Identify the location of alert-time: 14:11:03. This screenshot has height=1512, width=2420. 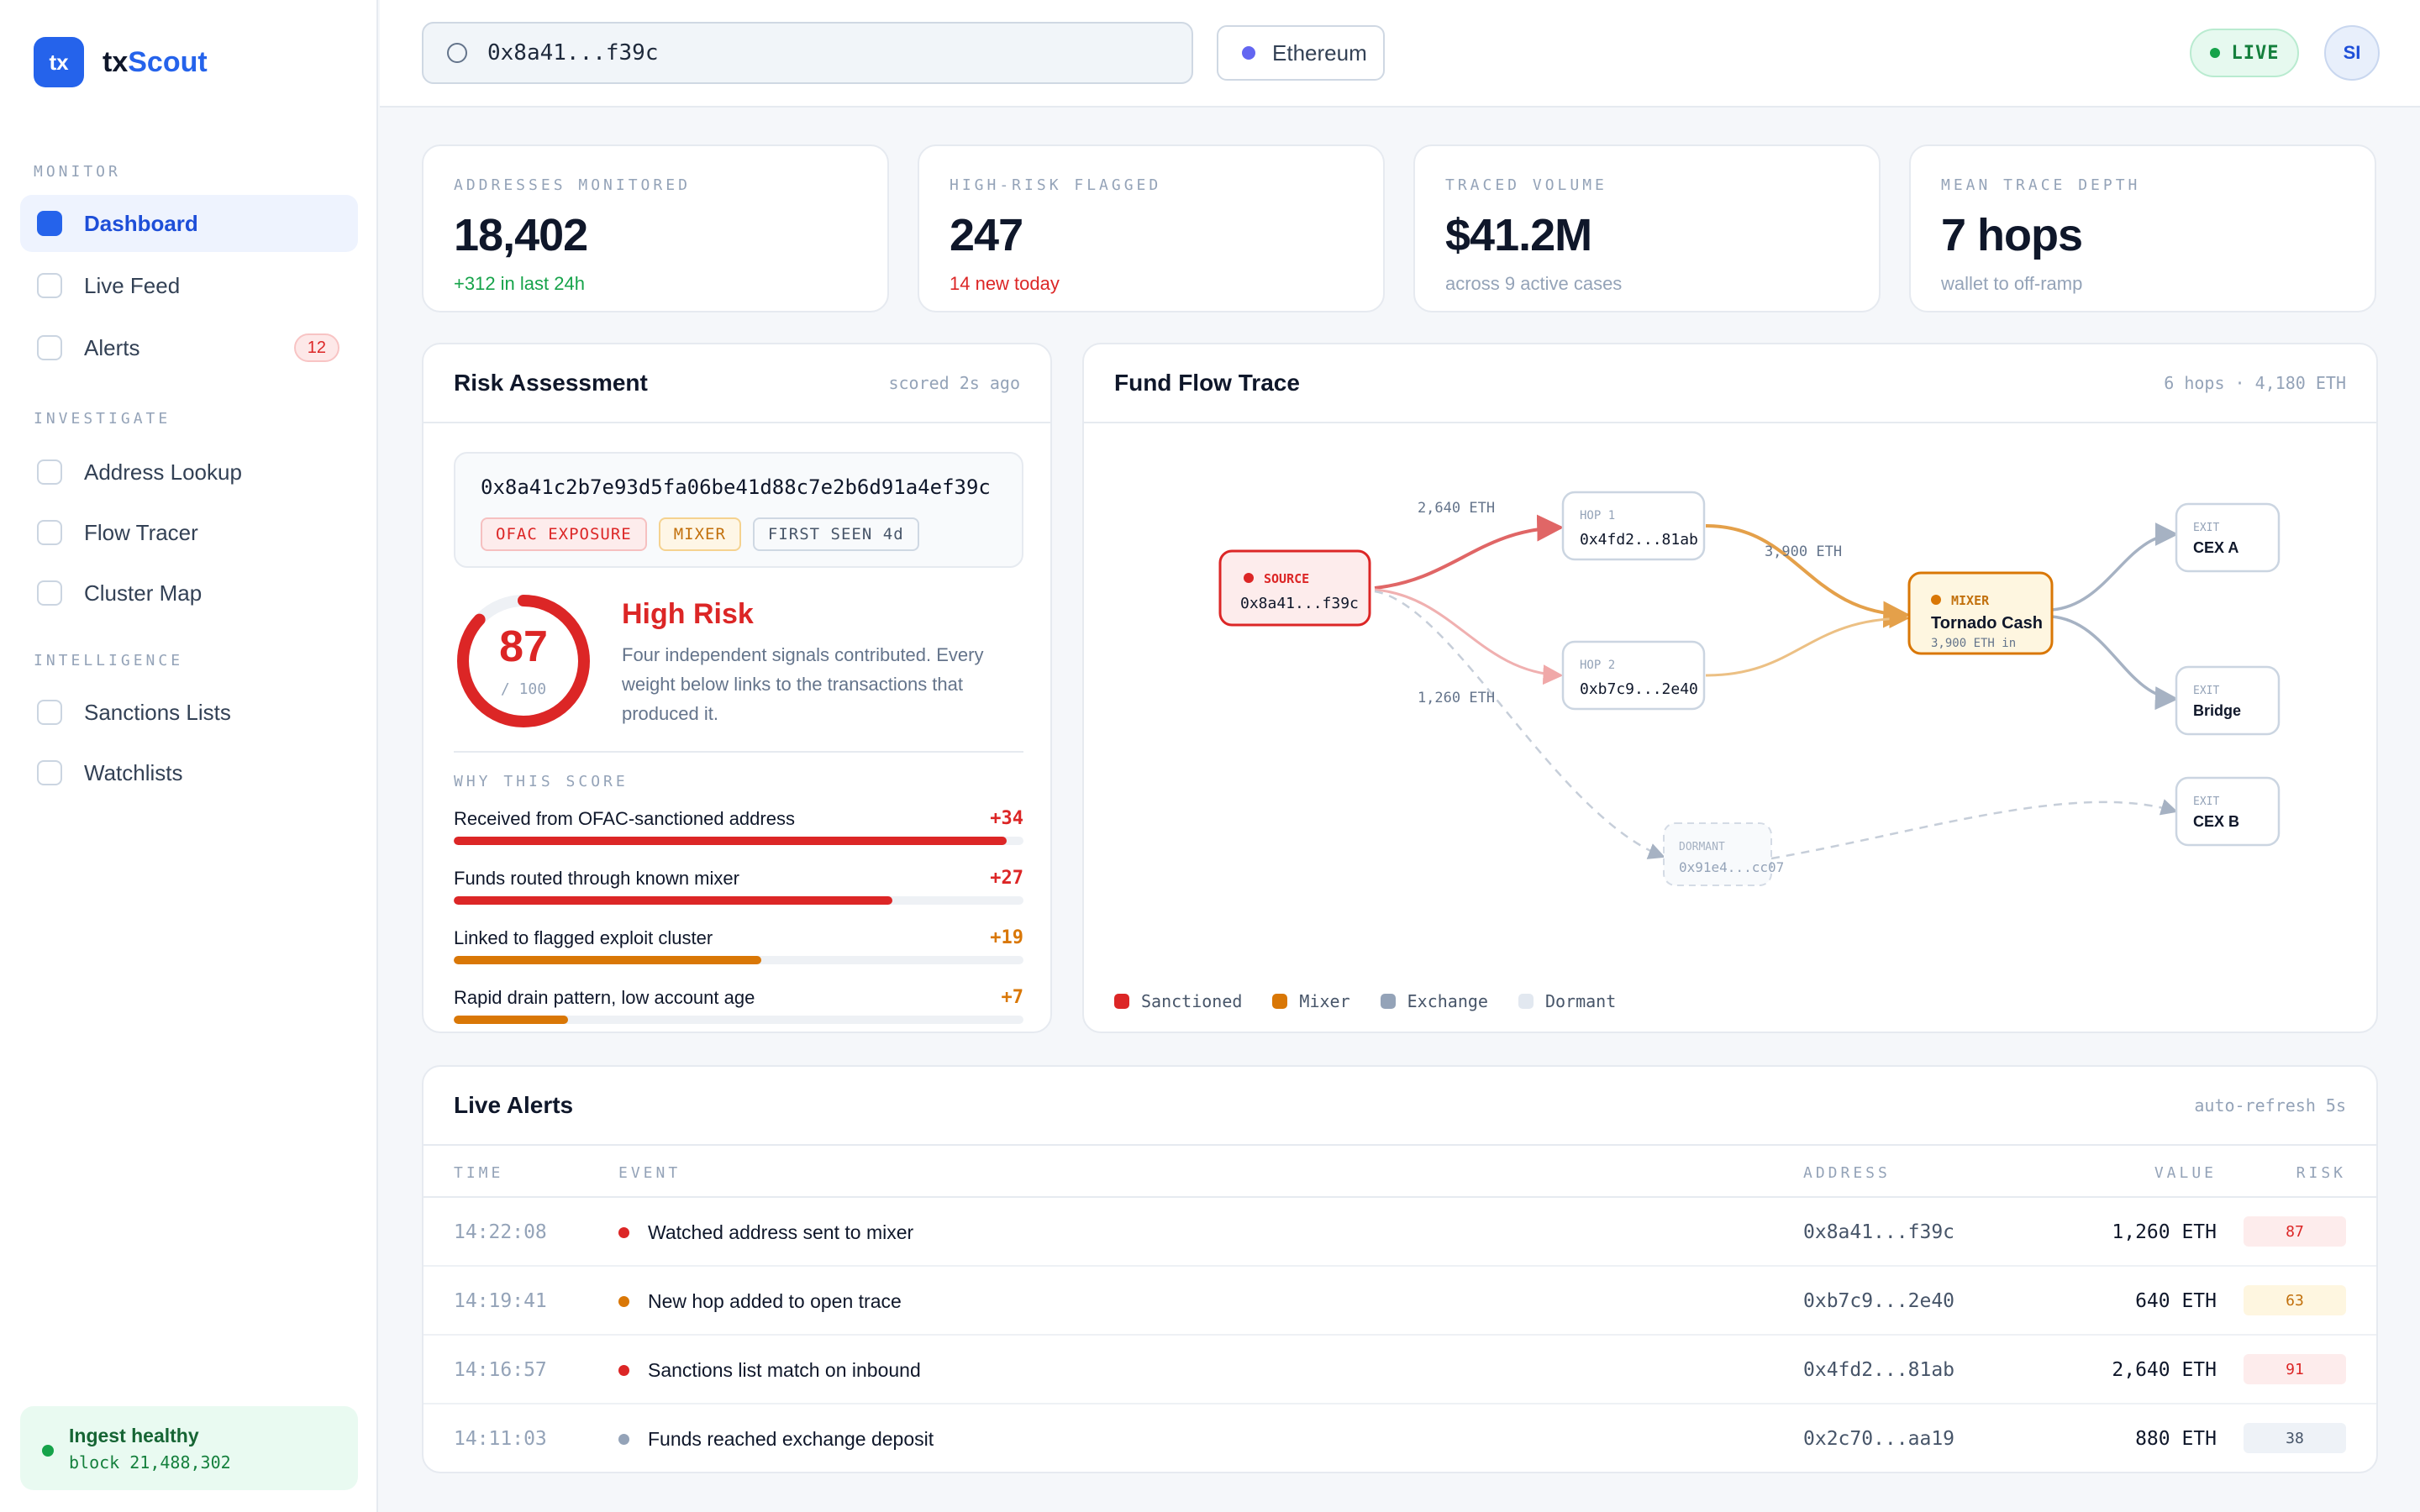
(500, 1439).